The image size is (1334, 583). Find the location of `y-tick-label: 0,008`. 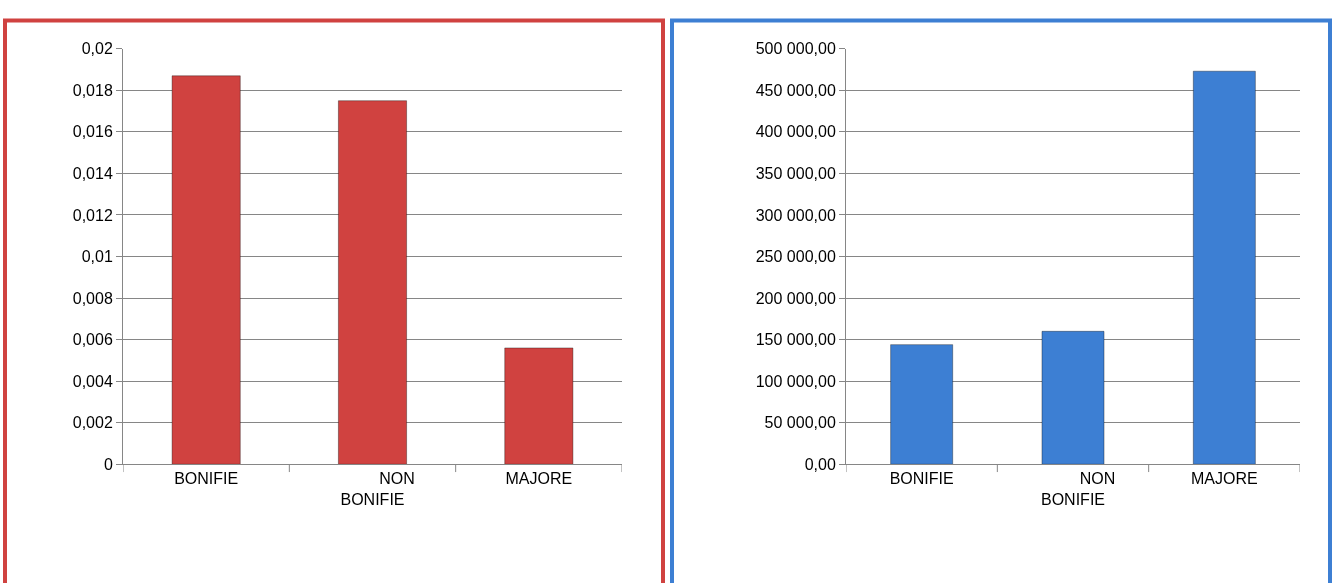

y-tick-label: 0,008 is located at coordinates (92, 298).